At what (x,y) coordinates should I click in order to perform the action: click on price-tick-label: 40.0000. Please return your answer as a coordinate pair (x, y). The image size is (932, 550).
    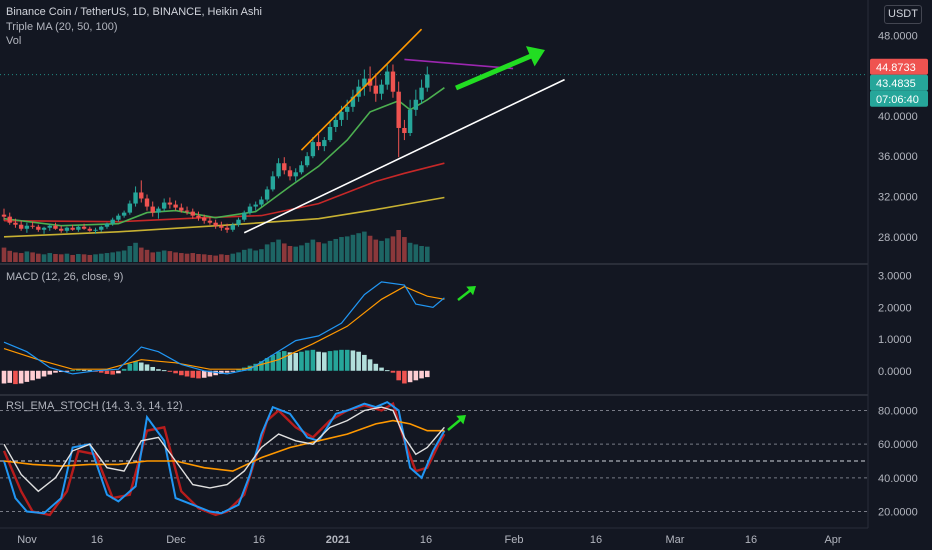
    Looking at the image, I should click on (898, 117).